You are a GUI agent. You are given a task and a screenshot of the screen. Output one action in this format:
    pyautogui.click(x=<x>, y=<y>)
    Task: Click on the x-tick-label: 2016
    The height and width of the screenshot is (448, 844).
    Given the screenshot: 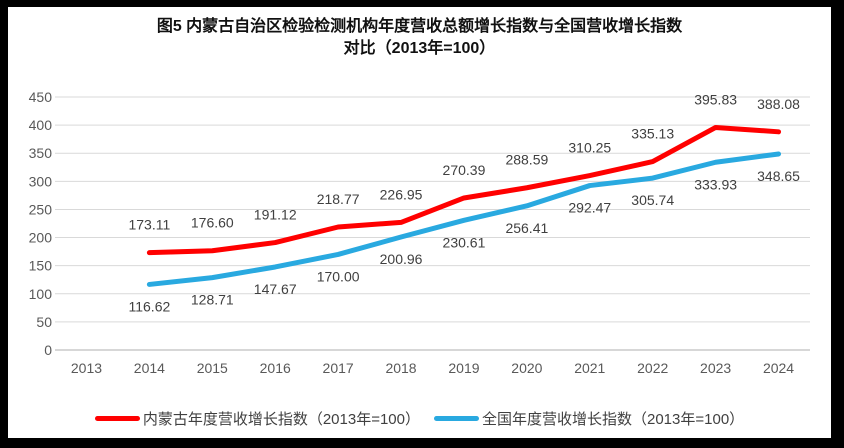 What is the action you would take?
    pyautogui.click(x=275, y=368)
    